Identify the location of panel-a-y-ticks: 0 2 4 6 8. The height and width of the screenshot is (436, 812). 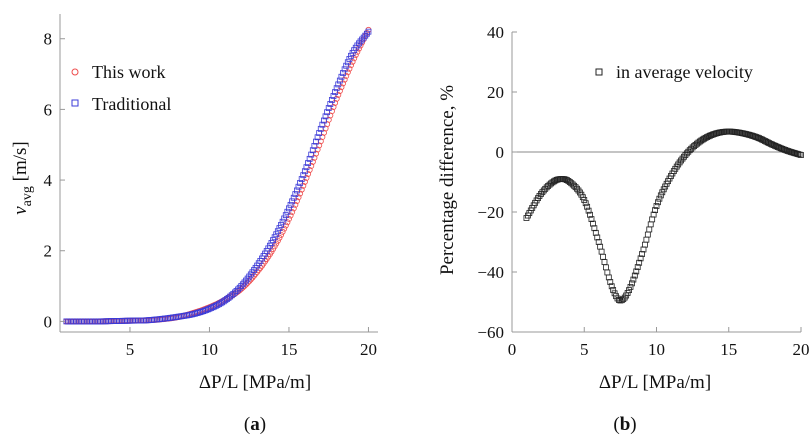
(54, 180).